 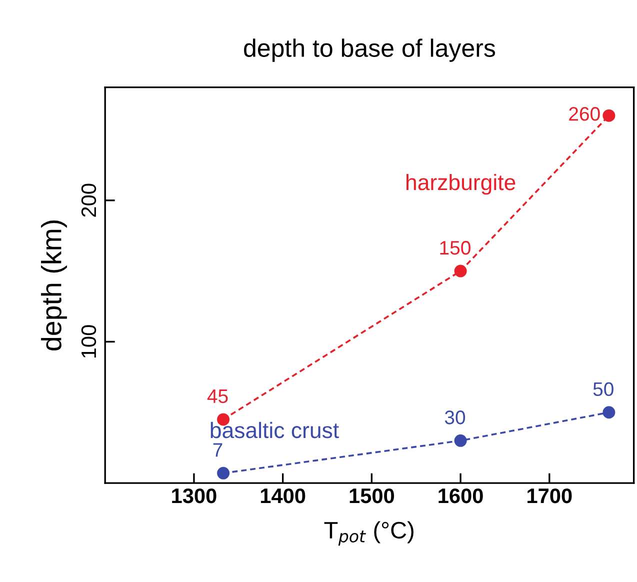 What do you see at coordinates (372, 496) in the screenshot?
I see `x-tick-label: 1500` at bounding box center [372, 496].